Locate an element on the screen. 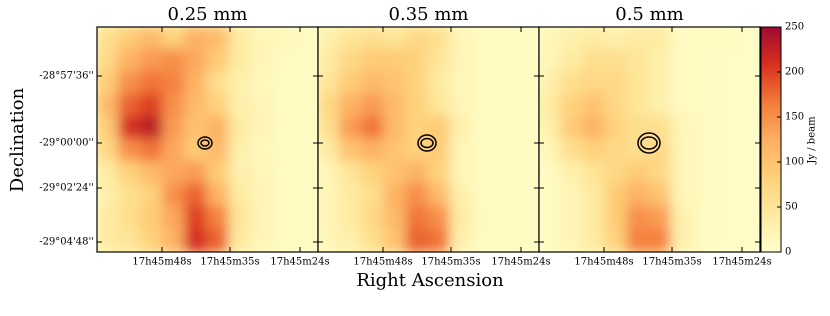  colorbar-tick-label: 250 is located at coordinates (794, 27).